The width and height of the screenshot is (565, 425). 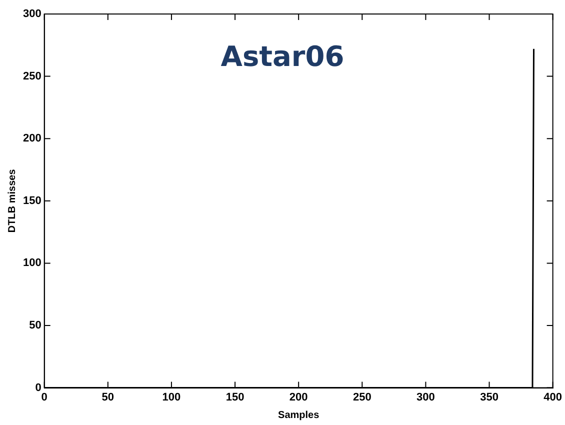 What do you see at coordinates (32, 138) in the screenshot?
I see `y-tick-label: 200` at bounding box center [32, 138].